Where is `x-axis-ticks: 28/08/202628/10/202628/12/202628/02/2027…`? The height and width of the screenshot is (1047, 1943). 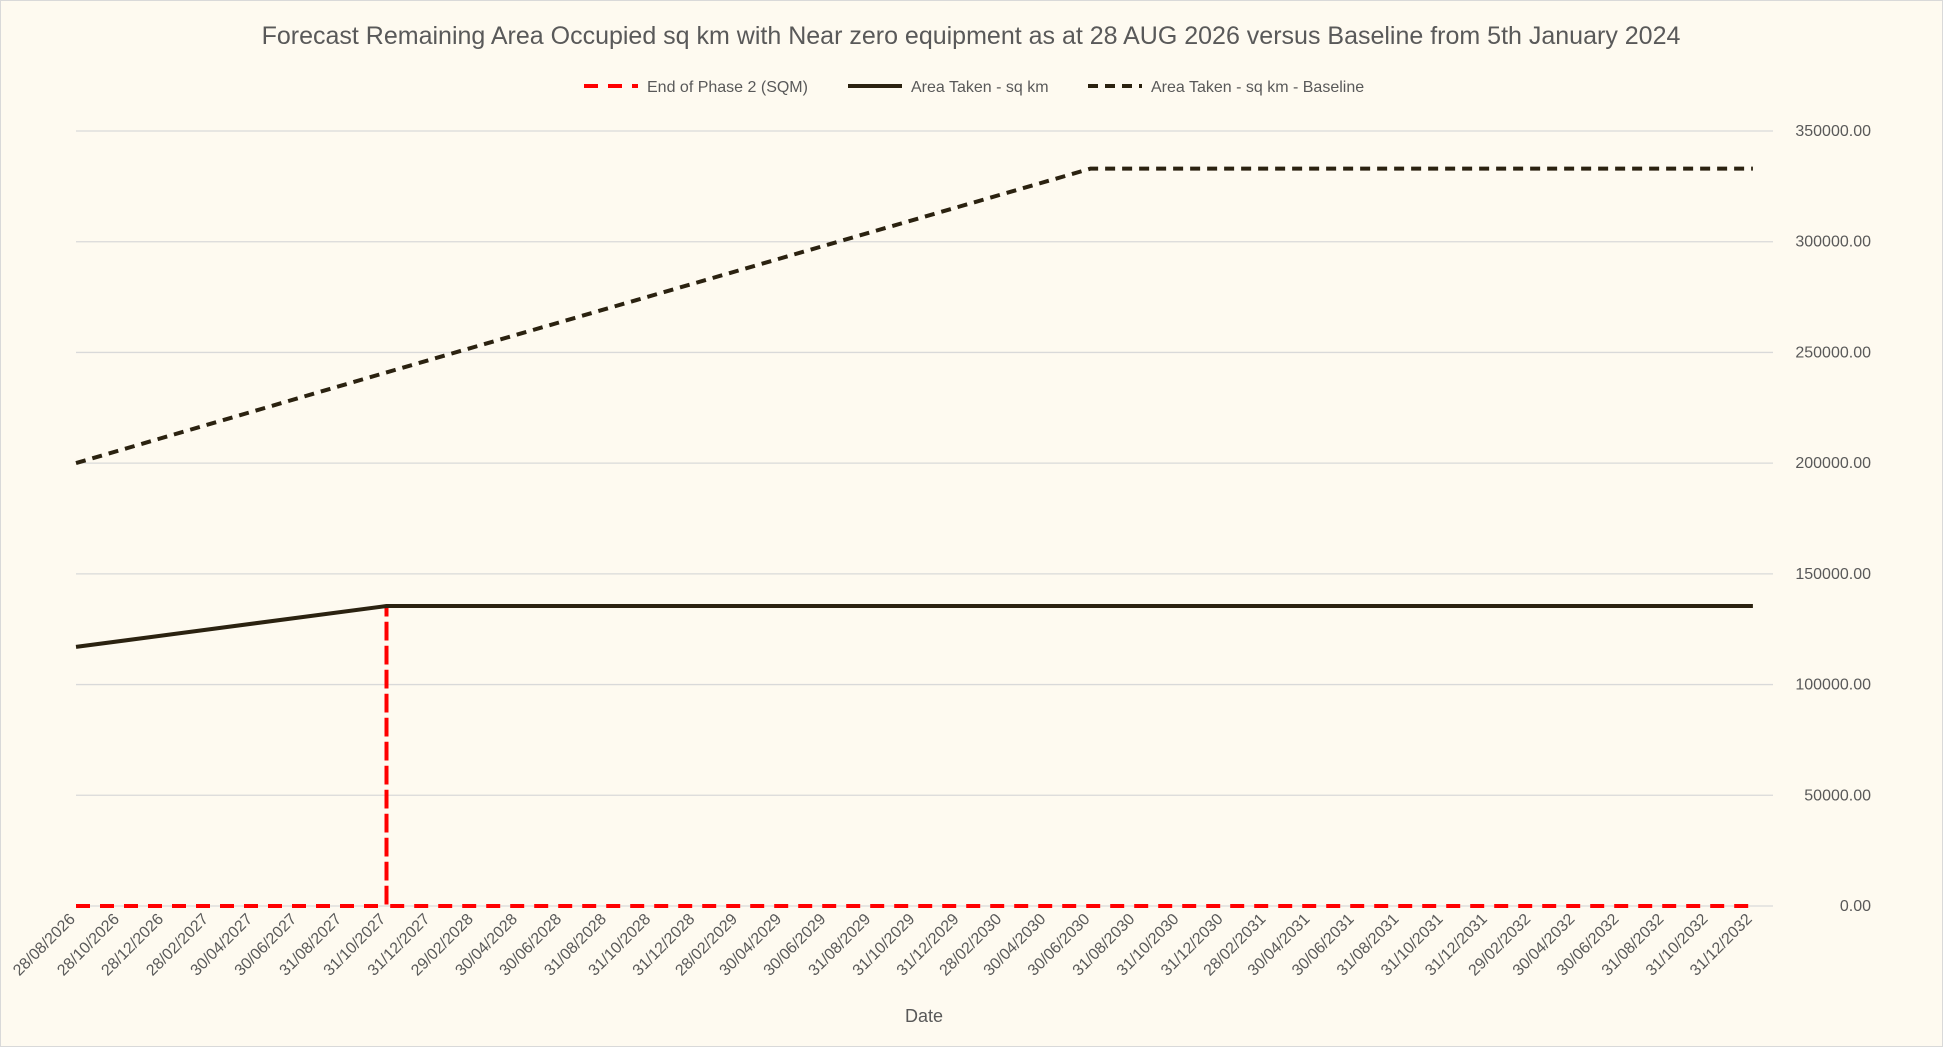
x-axis-ticks: 28/08/202628/10/202628/12/202628/02/2027… is located at coordinates (883, 945).